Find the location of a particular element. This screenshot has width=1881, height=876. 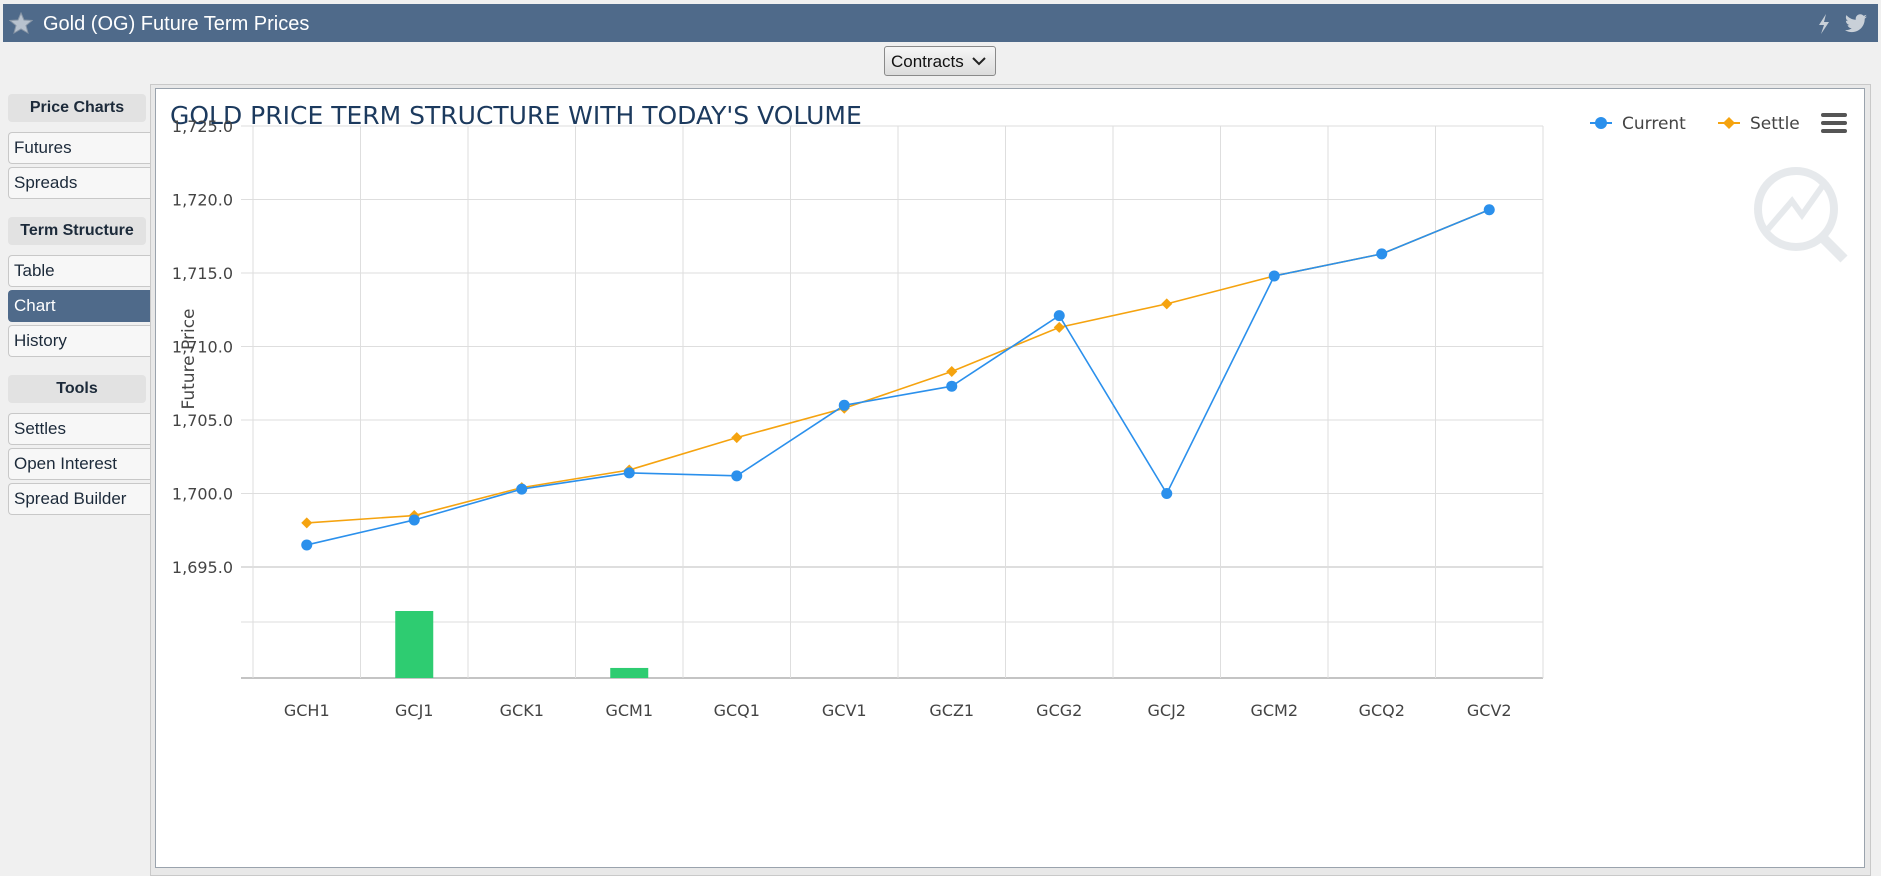

watermark-logo-icon is located at coordinates (1801, 215).